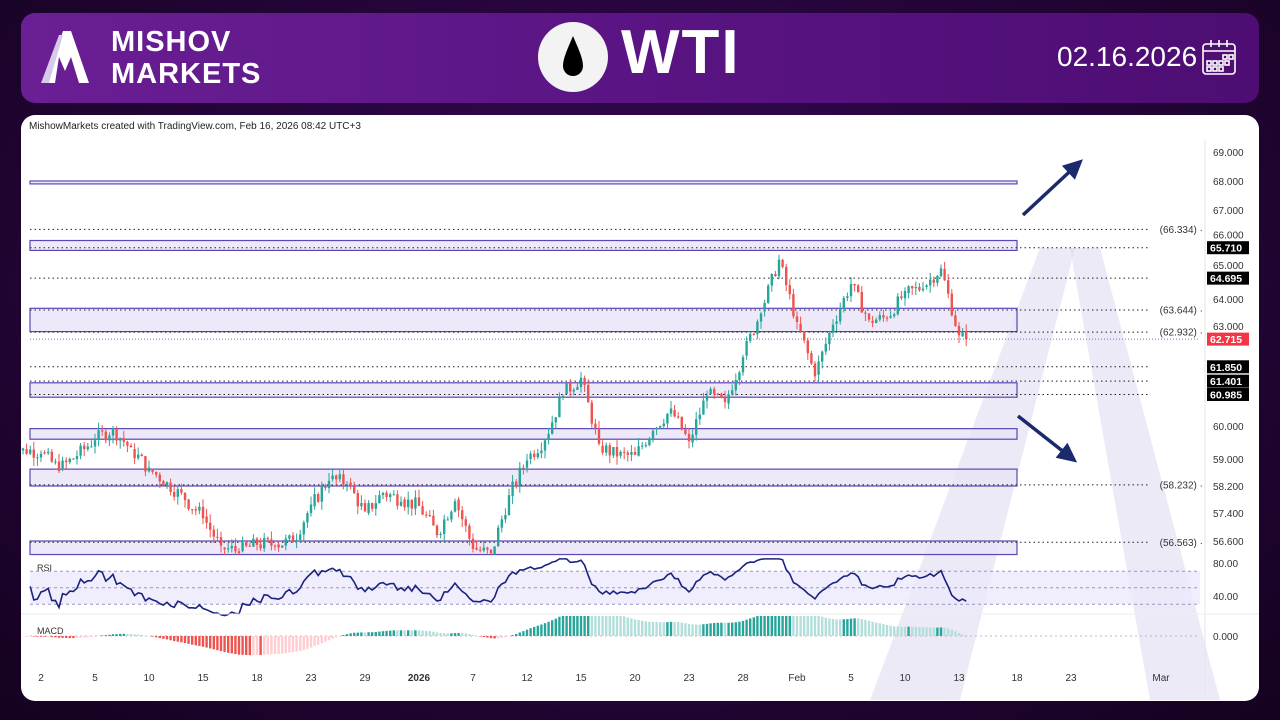 This screenshot has width=1280, height=720. What do you see at coordinates (635, 678) in the screenshot?
I see `x-tick-label: 20` at bounding box center [635, 678].